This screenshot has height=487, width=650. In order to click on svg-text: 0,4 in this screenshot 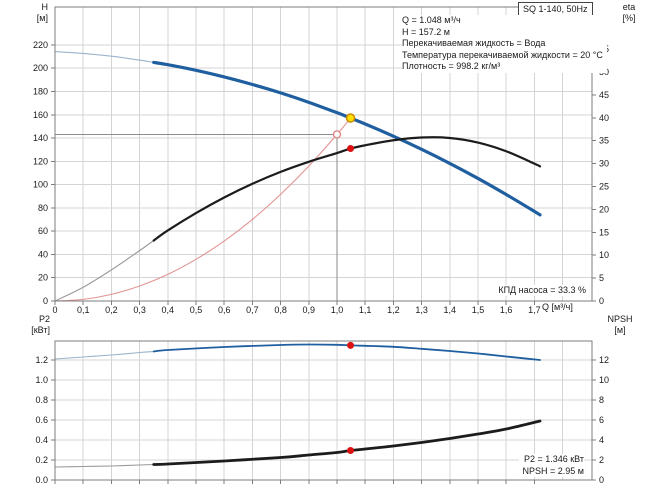, I will do `click(168, 310)`.